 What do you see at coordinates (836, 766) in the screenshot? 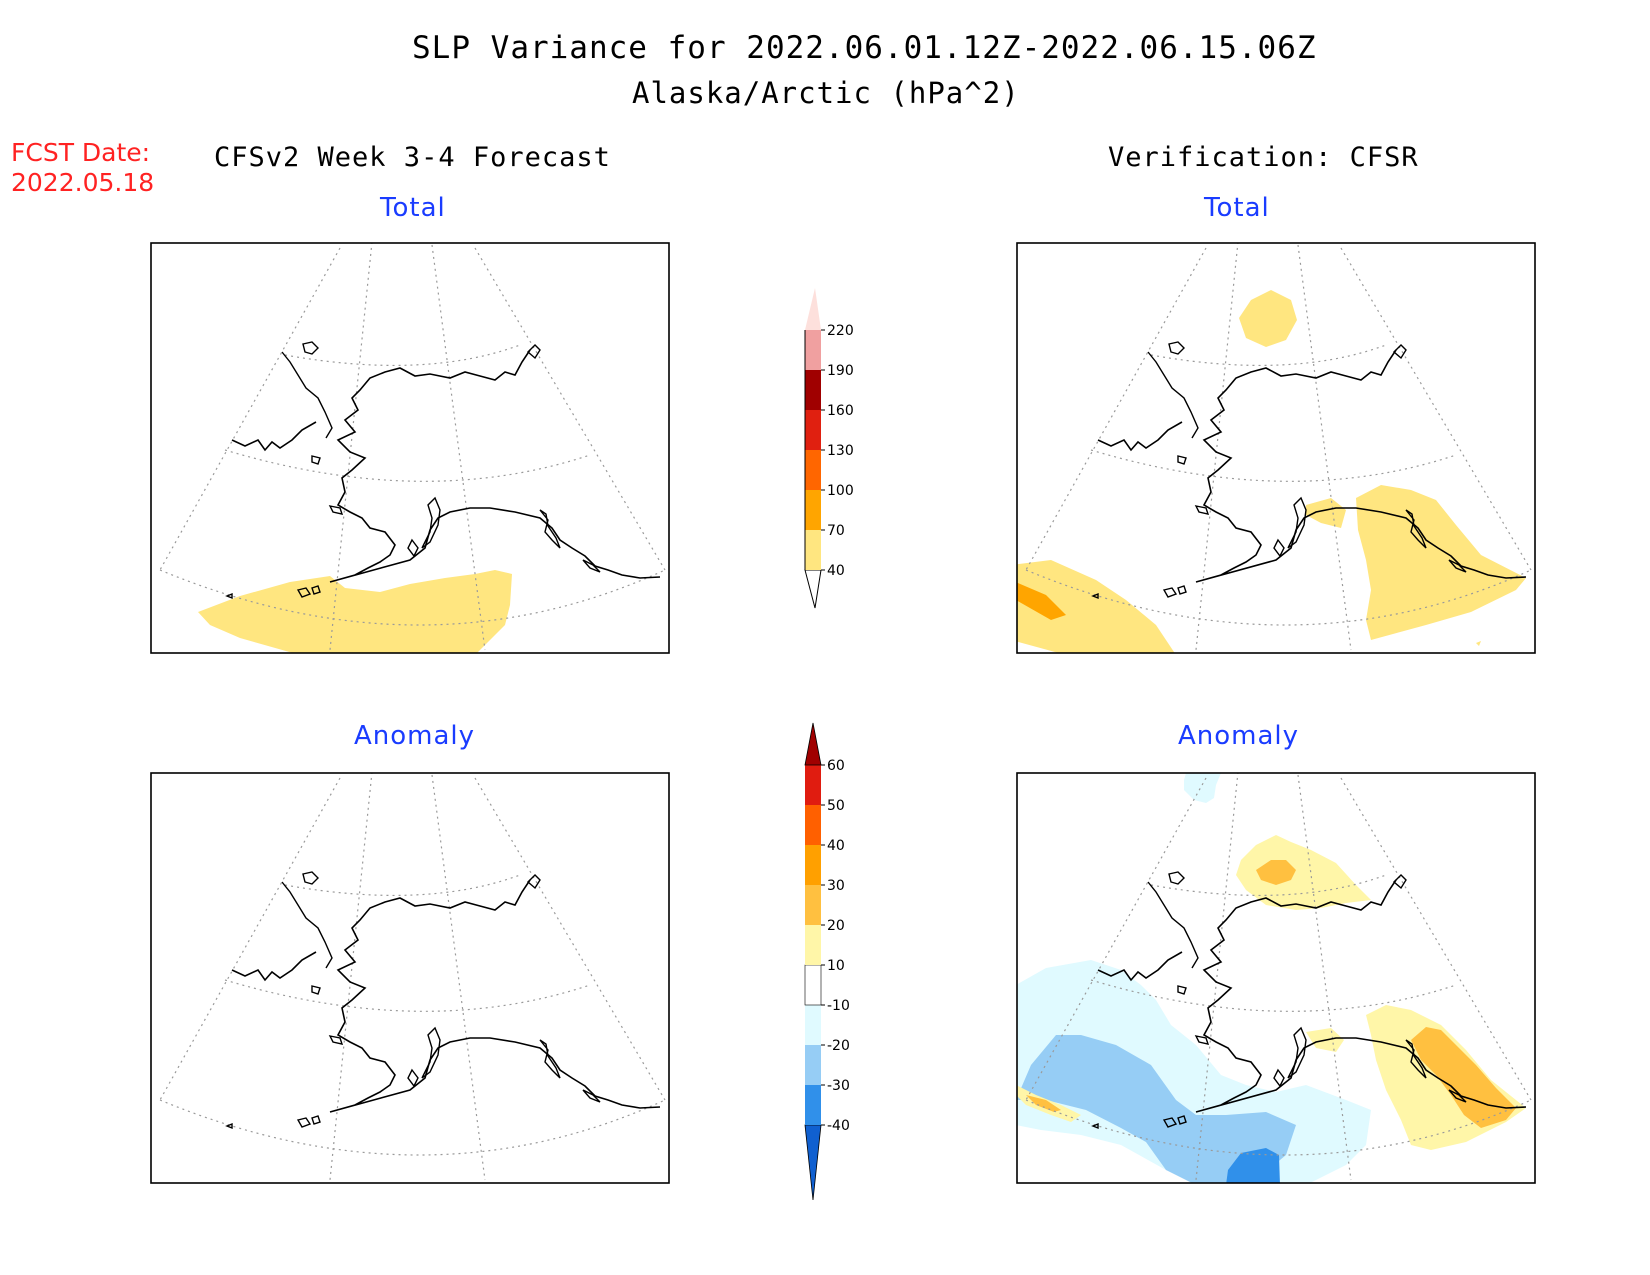
I see `anomaly-colorbar-tick-label: 60` at bounding box center [836, 766].